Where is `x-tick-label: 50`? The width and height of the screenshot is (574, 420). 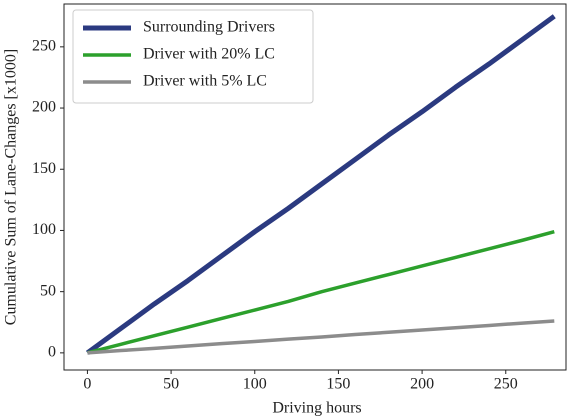
x-tick-label: 50 is located at coordinates (171, 384).